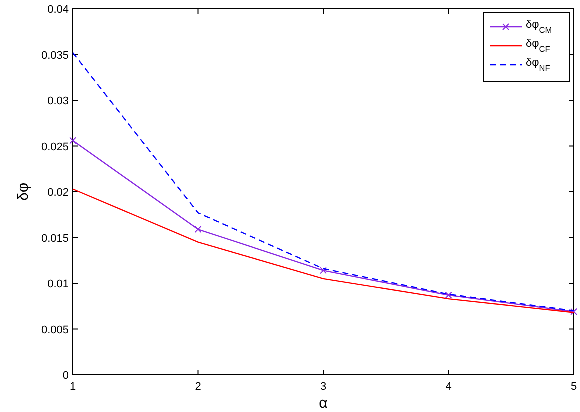 The image size is (580, 412). I want to click on legend-label: δφ$_{CM}$, so click(539, 26).